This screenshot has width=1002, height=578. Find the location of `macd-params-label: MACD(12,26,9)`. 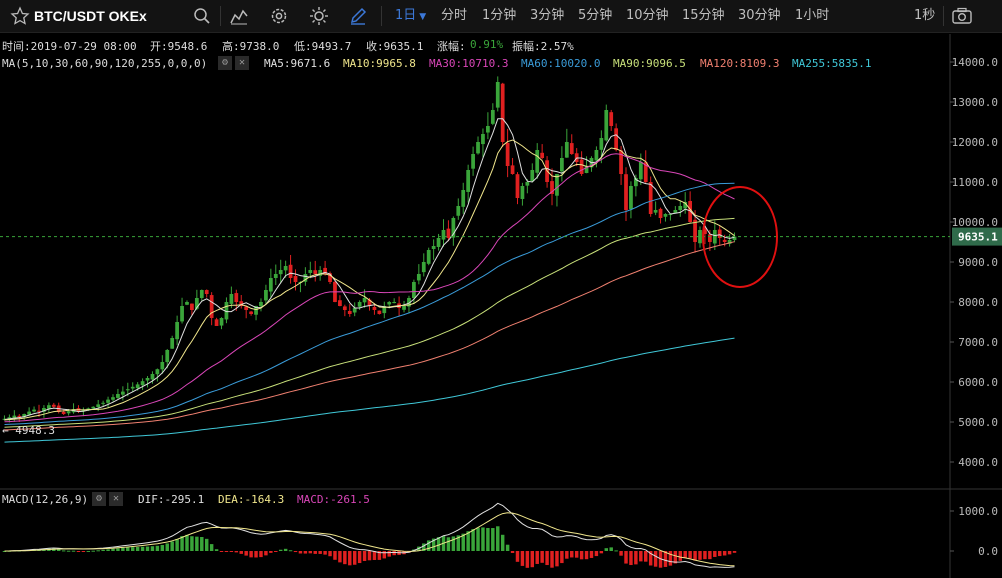

macd-params-label: MACD(12,26,9) is located at coordinates (45, 499).